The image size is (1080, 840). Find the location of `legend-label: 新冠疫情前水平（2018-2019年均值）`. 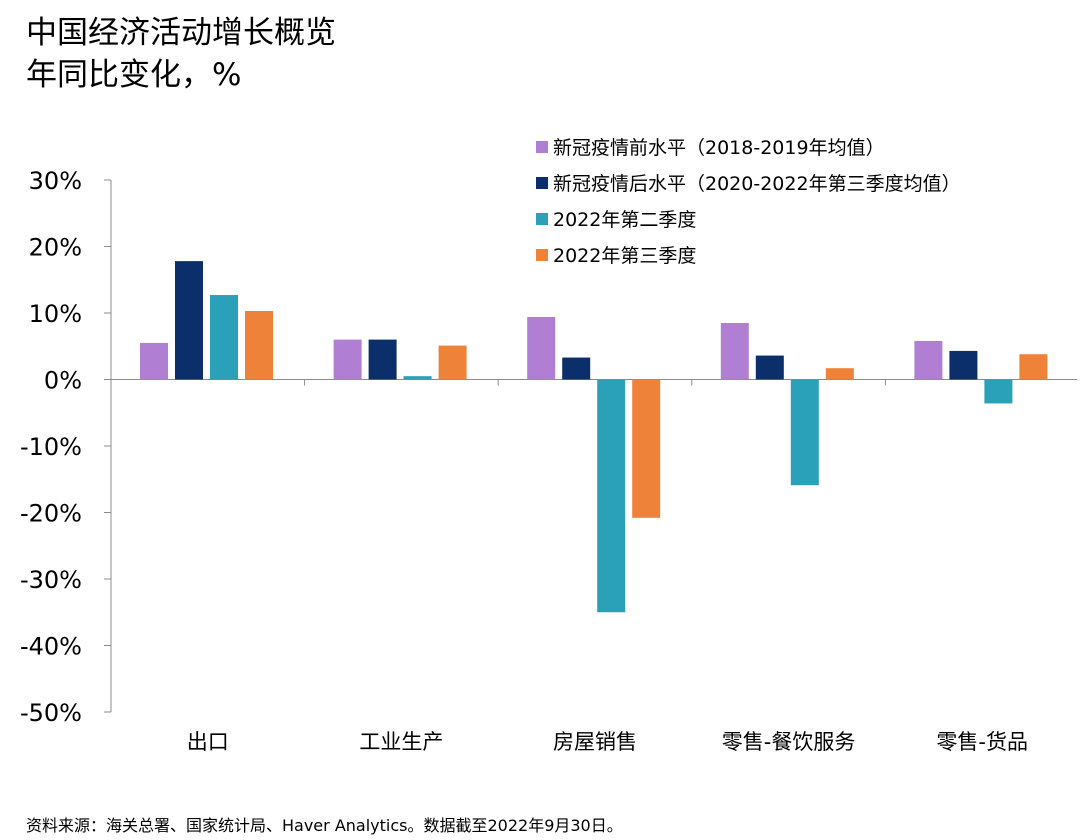

legend-label: 新冠疫情前水平（2018-2019年均值） is located at coordinates (719, 148).